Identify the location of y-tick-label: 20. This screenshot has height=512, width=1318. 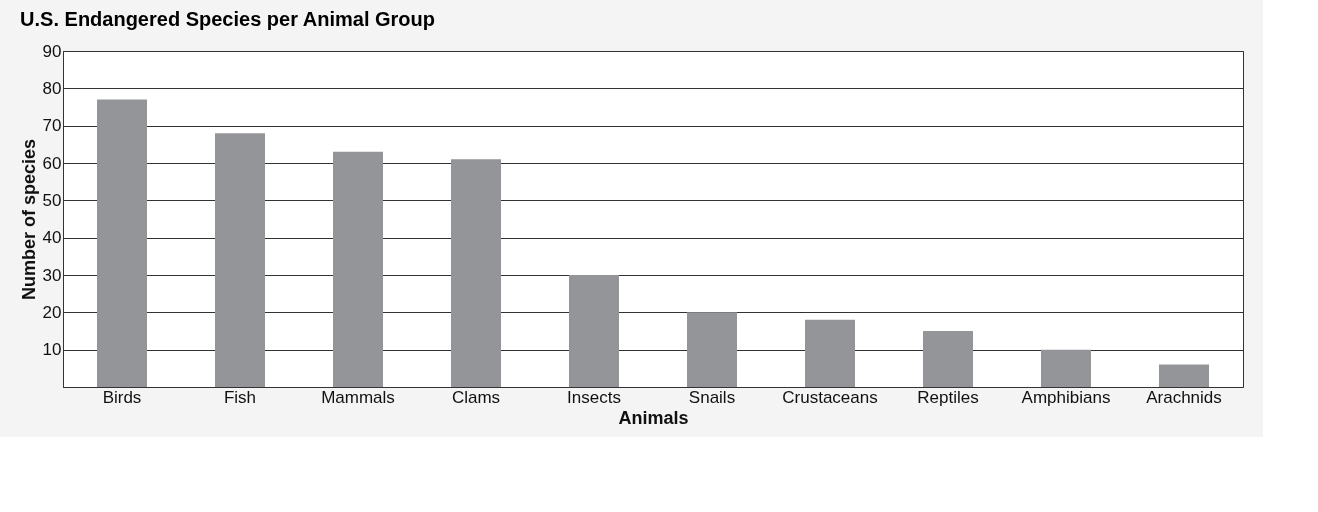
(52, 312).